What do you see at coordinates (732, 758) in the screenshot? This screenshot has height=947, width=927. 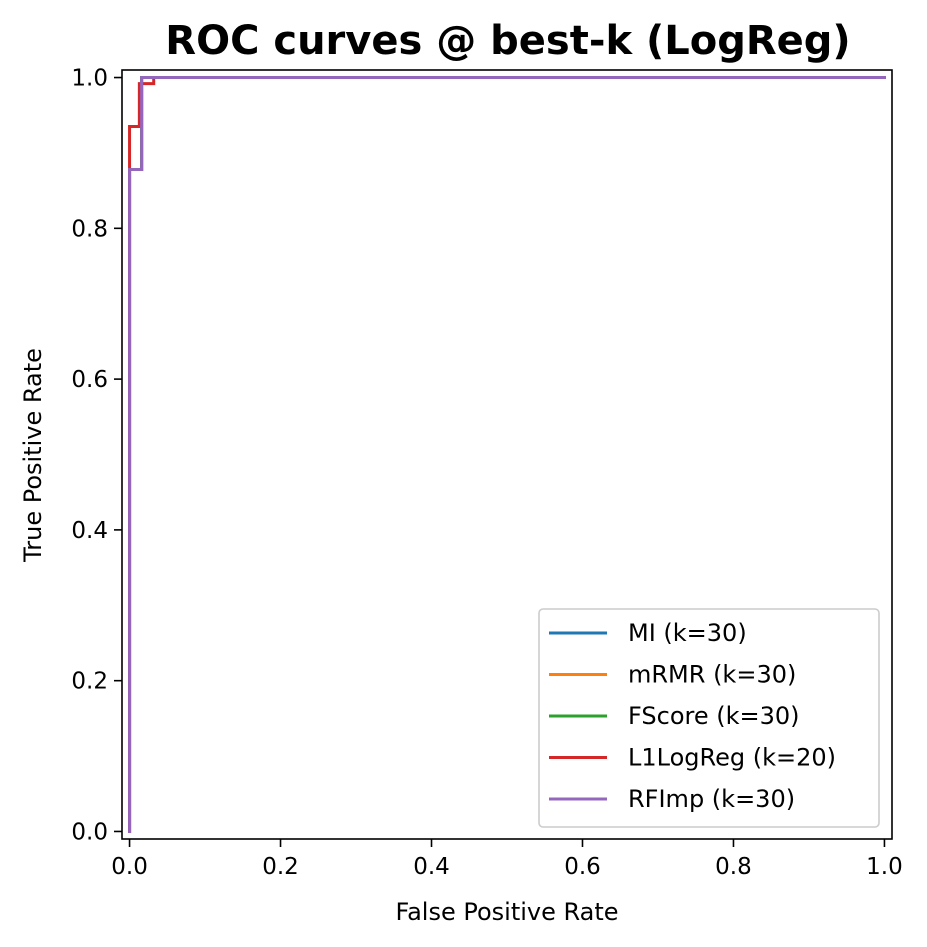 I see `legend-label-3: L1LogReg (k=20)` at bounding box center [732, 758].